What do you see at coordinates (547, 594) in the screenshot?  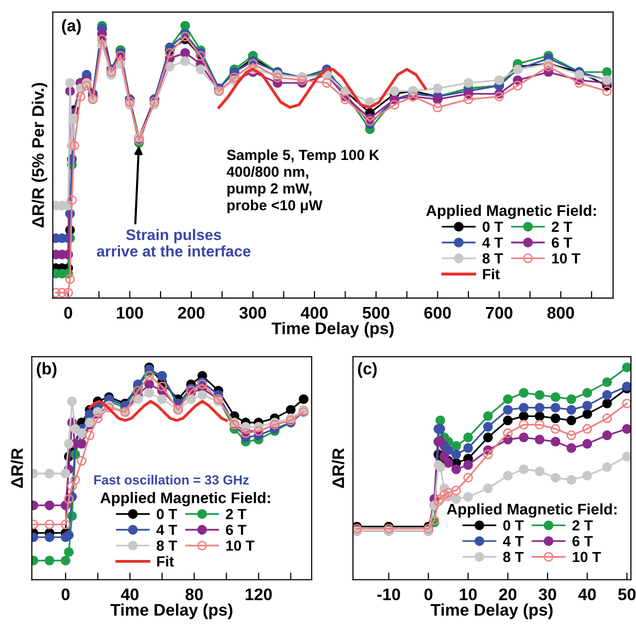 I see `x-tick-label: 30` at bounding box center [547, 594].